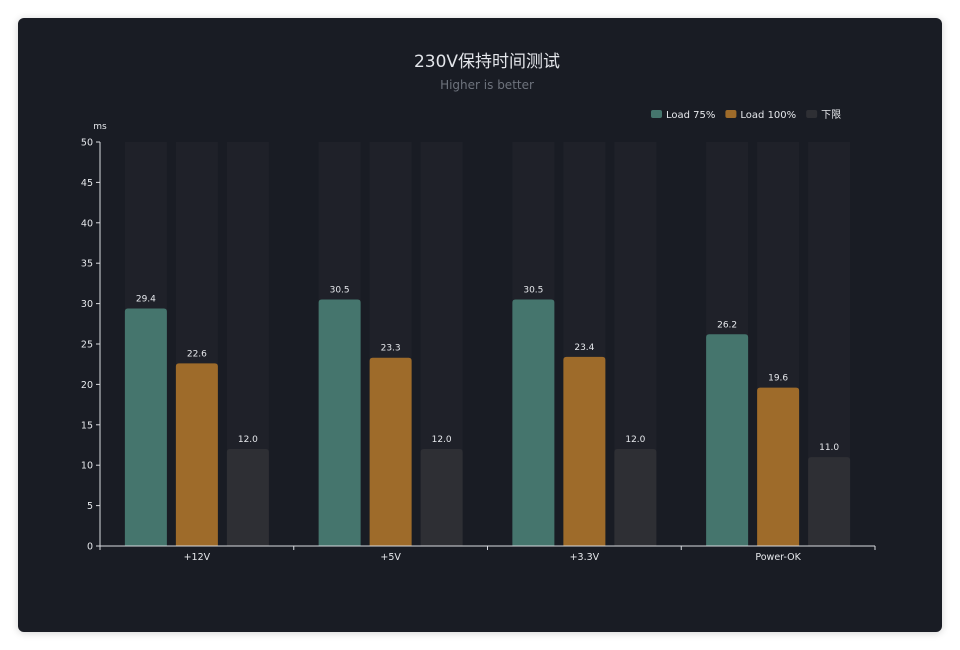 Image resolution: width=960 pixels, height=650 pixels. I want to click on y-axis-unit-label: ms, so click(100, 127).